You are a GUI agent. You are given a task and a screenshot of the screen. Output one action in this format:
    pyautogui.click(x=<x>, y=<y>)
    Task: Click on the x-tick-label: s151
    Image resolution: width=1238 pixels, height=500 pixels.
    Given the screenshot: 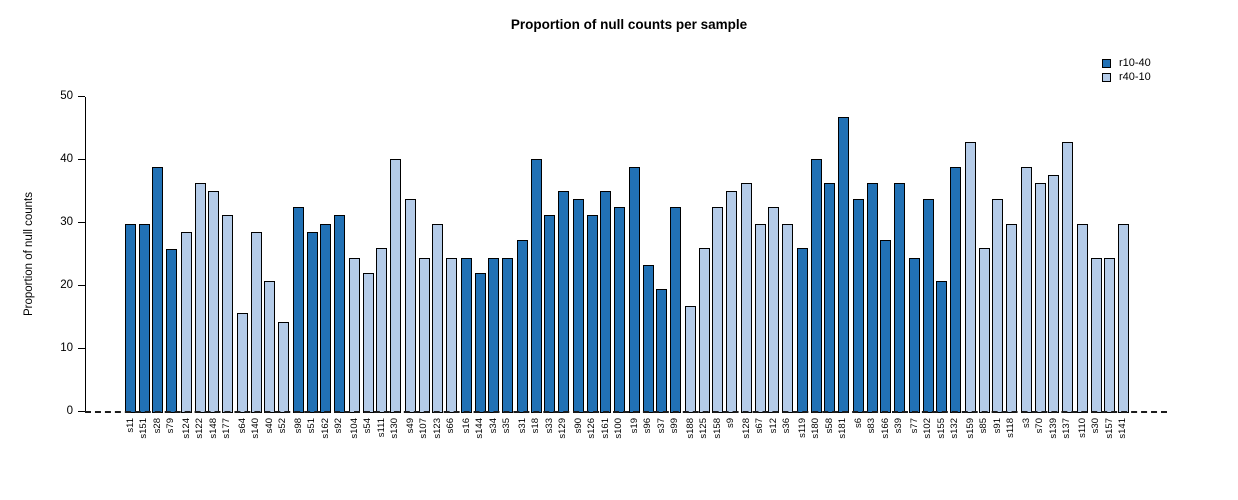 What is the action you would take?
    pyautogui.click(x=144, y=428)
    